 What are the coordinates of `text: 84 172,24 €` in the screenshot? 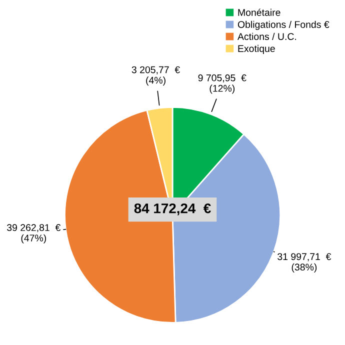 It's located at (172, 209).